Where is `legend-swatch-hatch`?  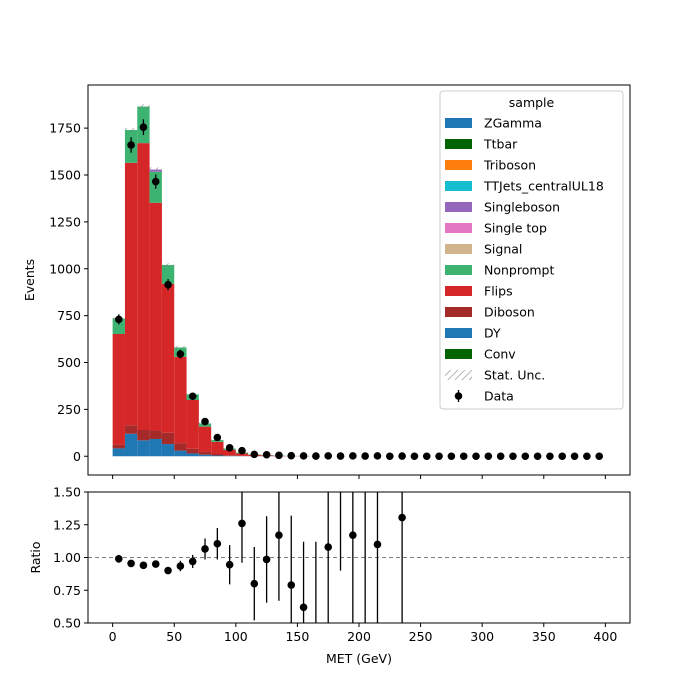
legend-swatch-hatch is located at coordinates (458, 375).